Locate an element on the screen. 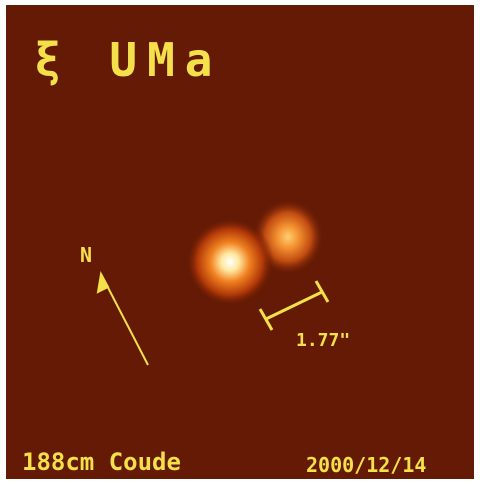 The image size is (480, 484). instrument: 188cm Coude is located at coordinates (101, 462).